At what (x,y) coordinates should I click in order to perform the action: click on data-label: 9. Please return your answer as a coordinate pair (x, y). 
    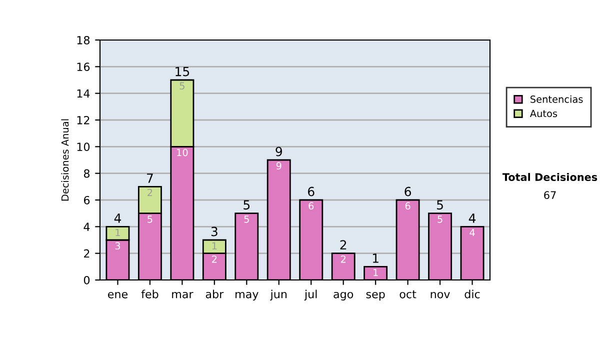
    Looking at the image, I should click on (279, 166).